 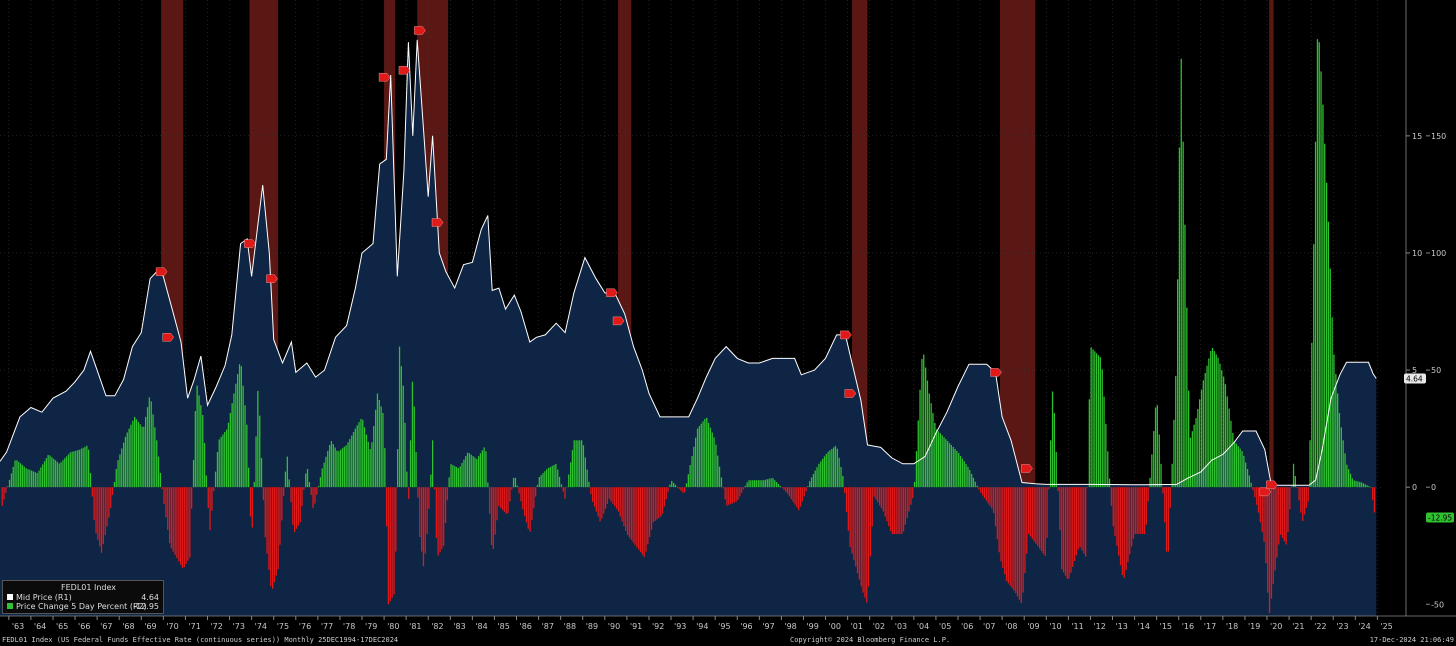 I want to click on x-tick-label: '83, so click(x=459, y=626).